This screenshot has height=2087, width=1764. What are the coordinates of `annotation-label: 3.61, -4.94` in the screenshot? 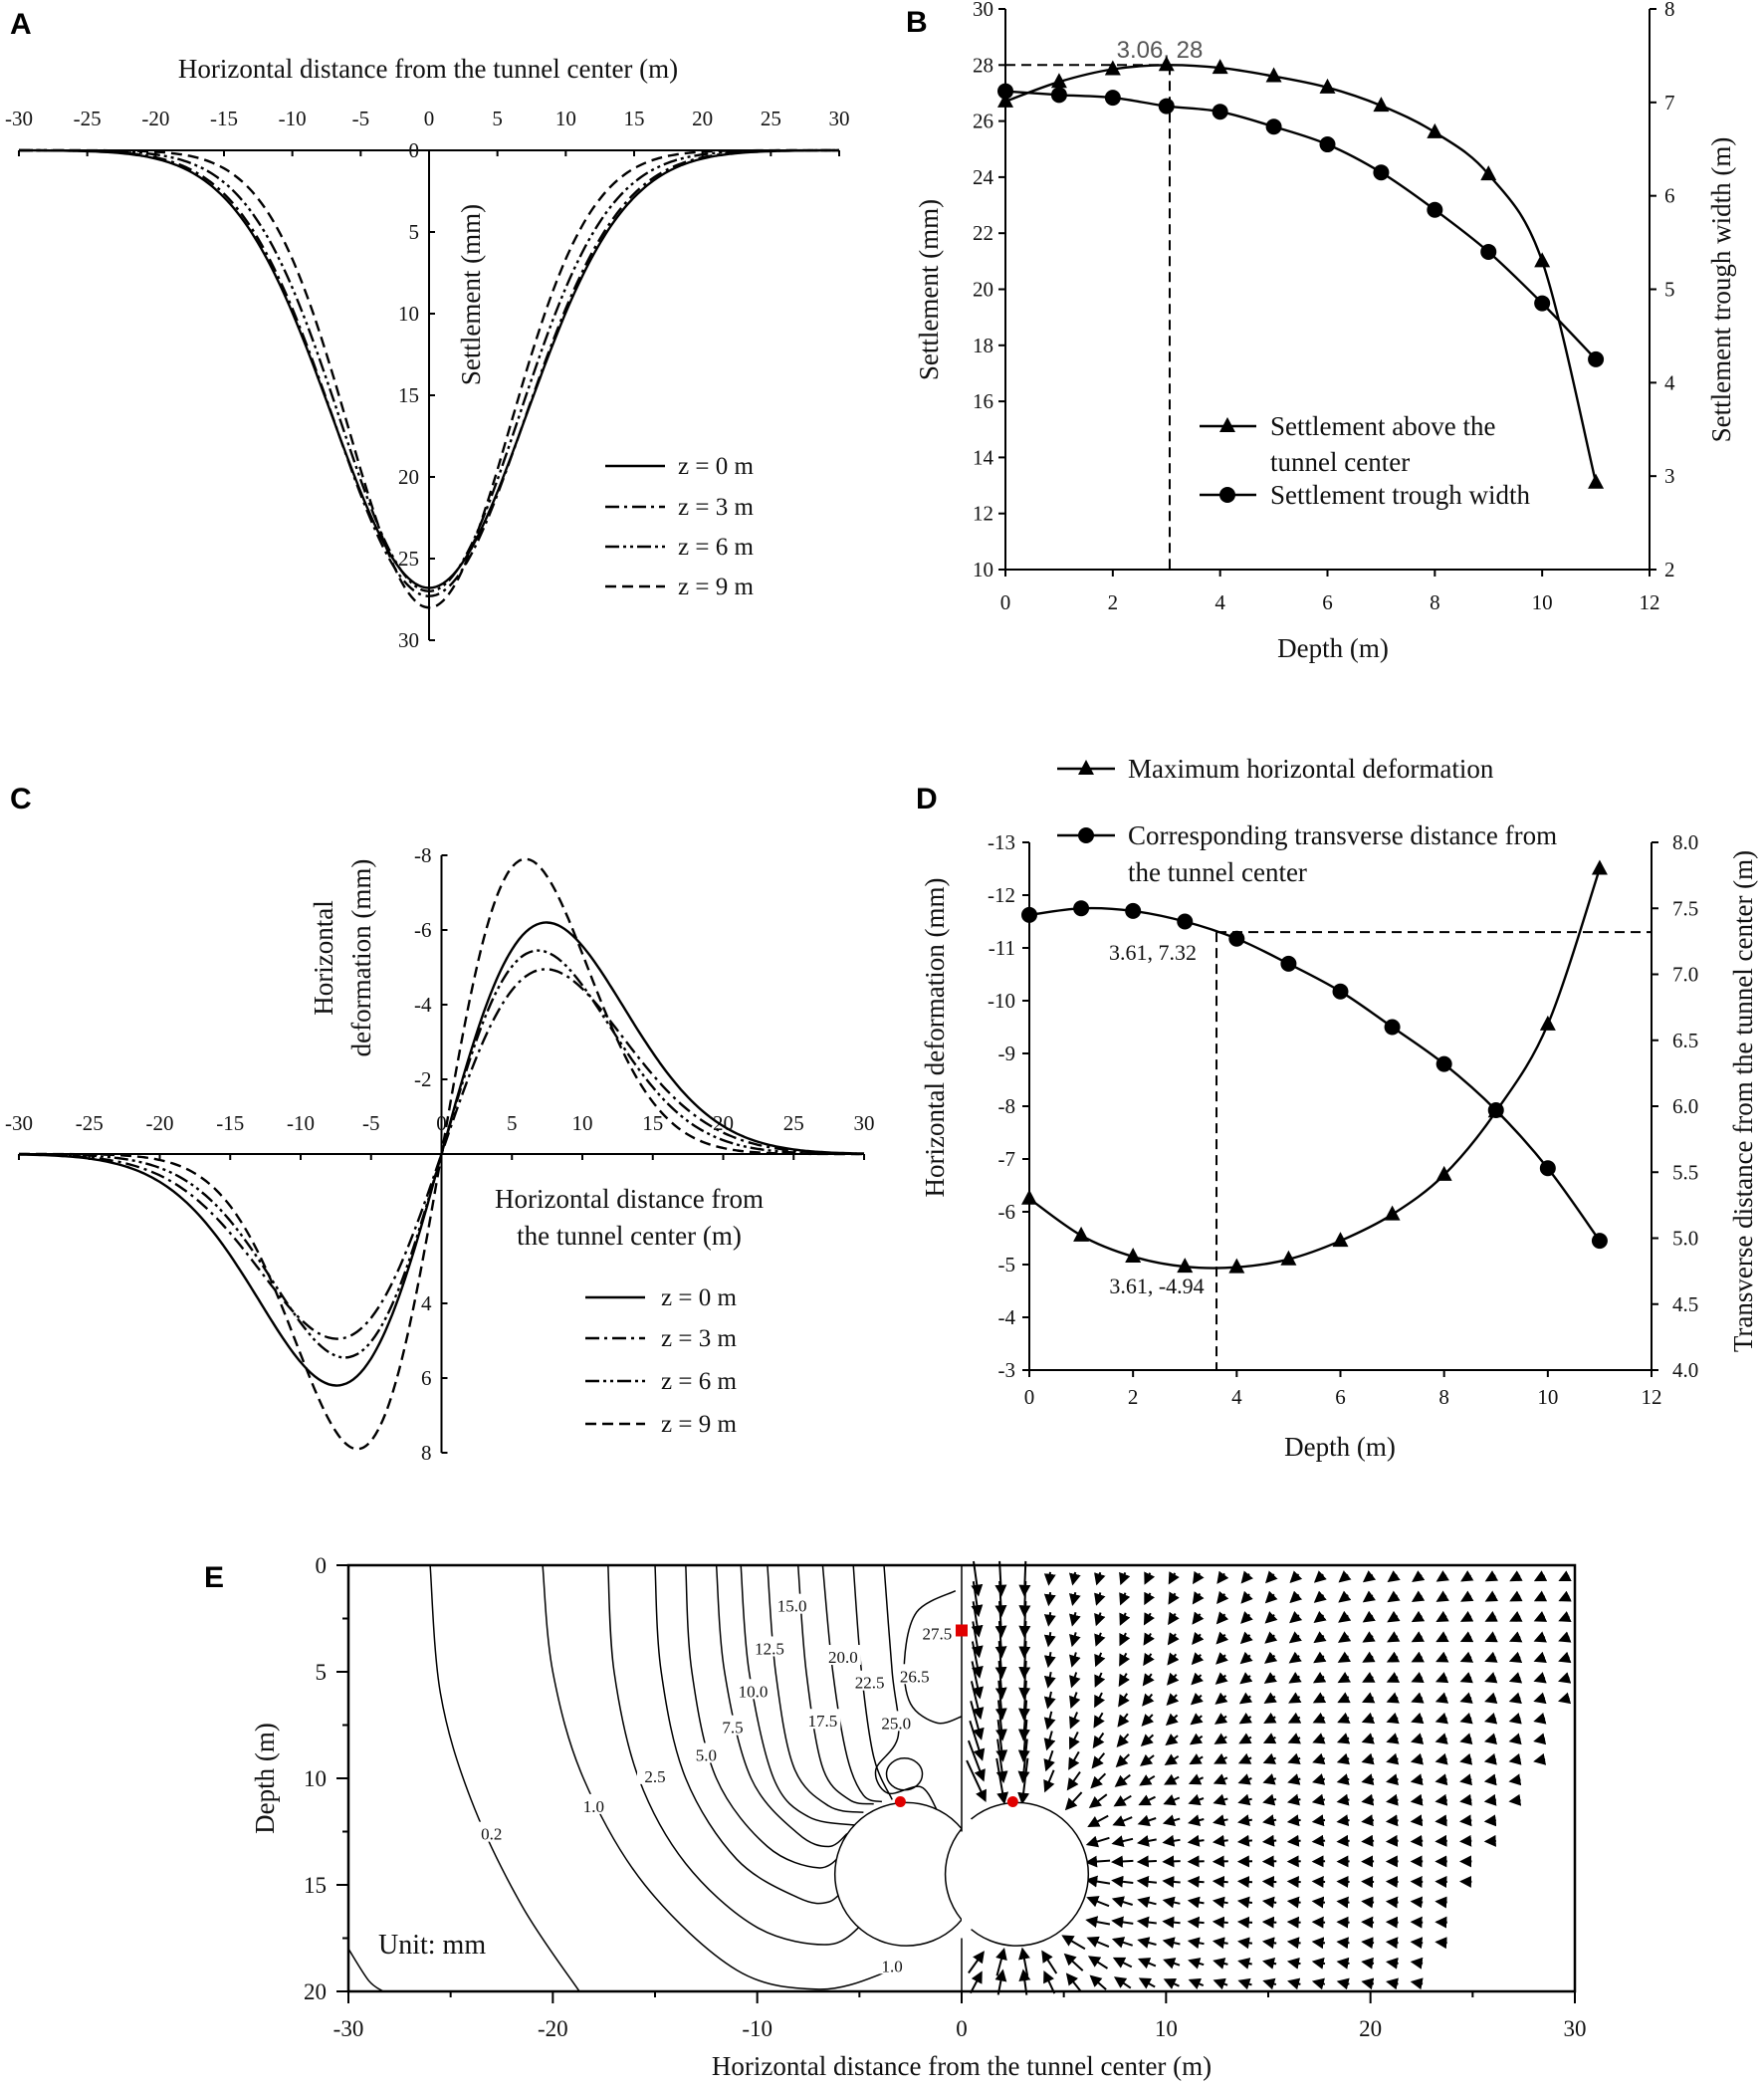 It's located at (1157, 1286).